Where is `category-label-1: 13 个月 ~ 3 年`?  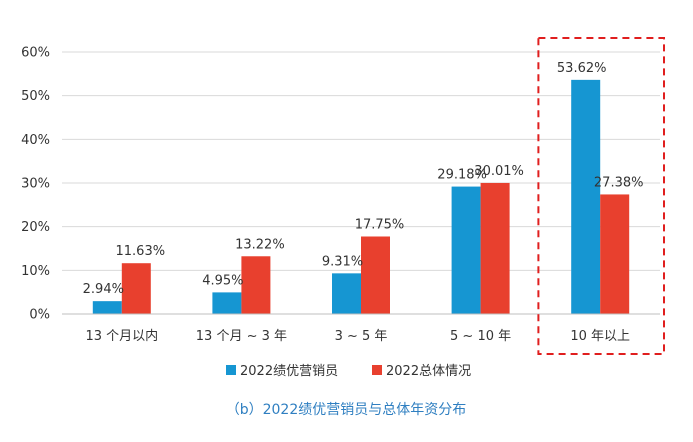 category-label-1: 13 个月 ~ 3 年 is located at coordinates (241, 336).